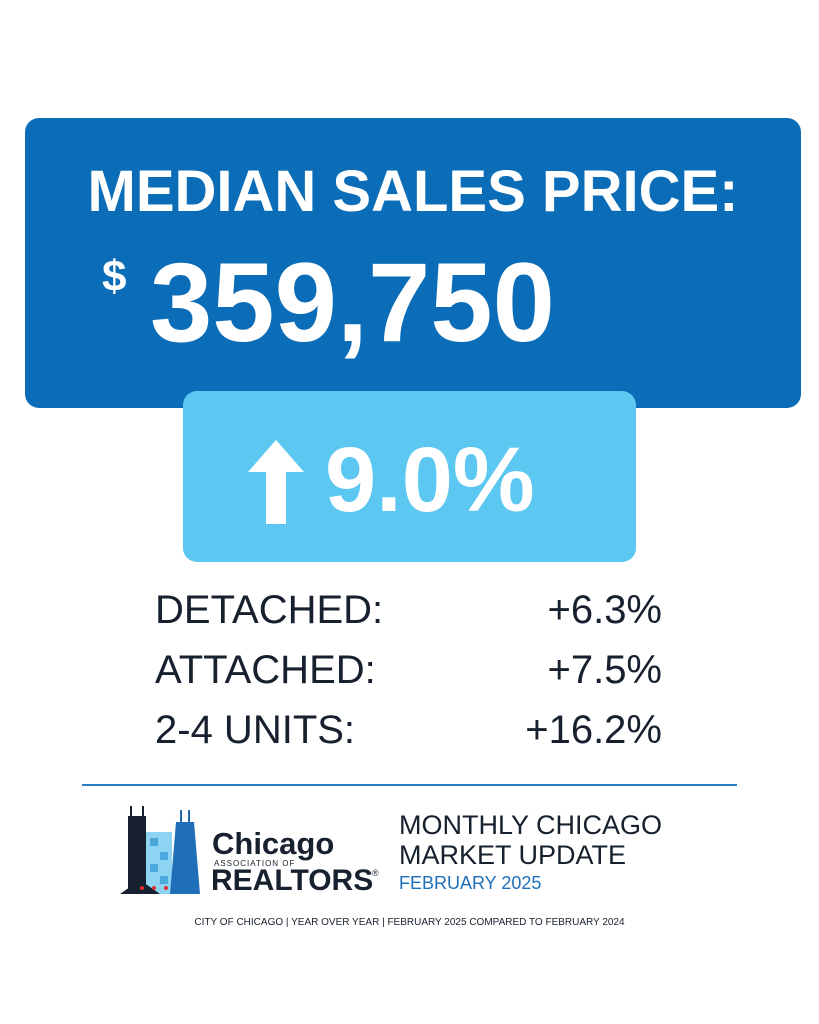 Image resolution: width=819 pixels, height=1024 pixels. I want to click on title: MEDIAN SALES PRICE:, so click(413, 191).